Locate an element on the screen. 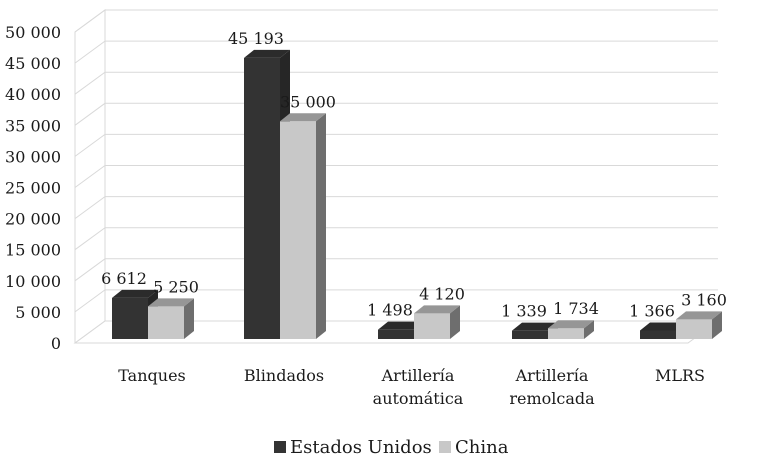 The height and width of the screenshot is (459, 759). category-label: automática is located at coordinates (418, 398).